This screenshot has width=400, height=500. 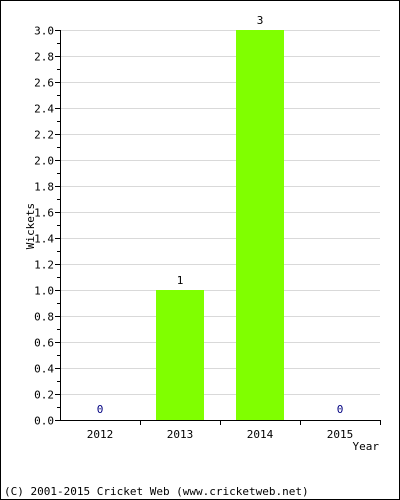 I want to click on y-tick-label: 0.6, so click(x=44, y=343).